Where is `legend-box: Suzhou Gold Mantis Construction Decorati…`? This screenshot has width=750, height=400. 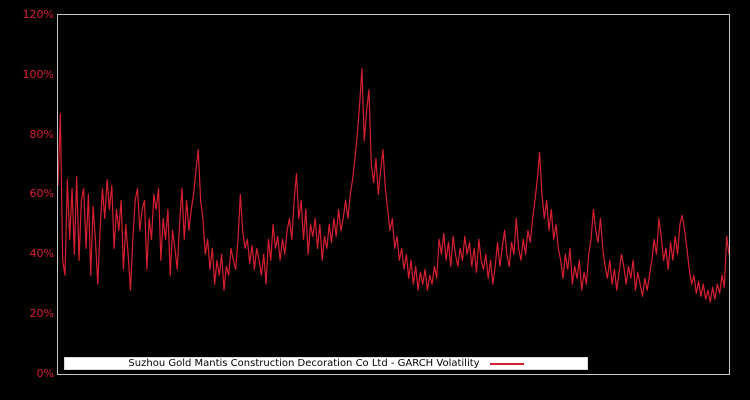 legend-box: Suzhou Gold Mantis Construction Decorati… is located at coordinates (326, 363).